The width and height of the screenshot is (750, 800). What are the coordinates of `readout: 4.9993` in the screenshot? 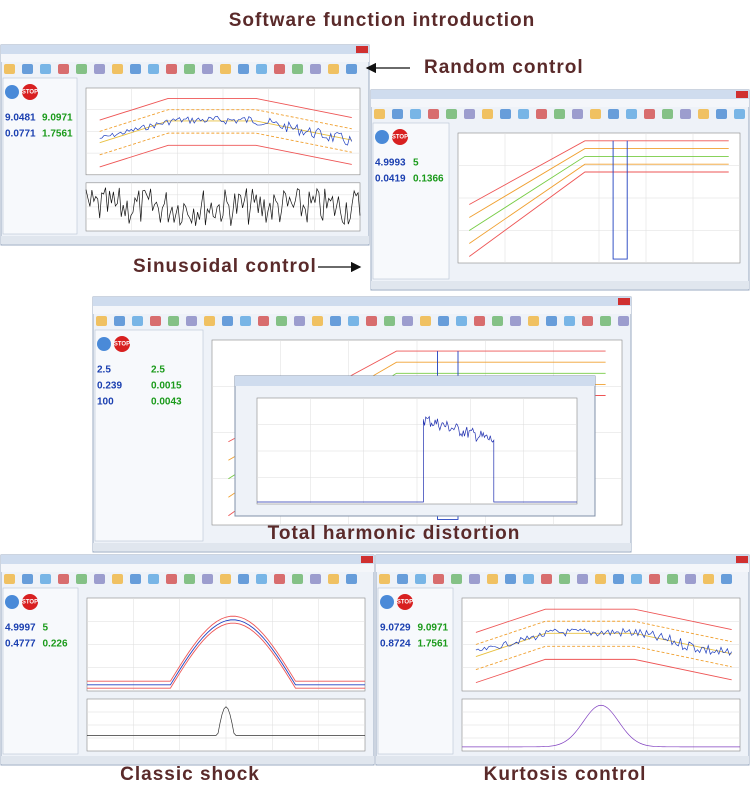 It's located at (390, 163).